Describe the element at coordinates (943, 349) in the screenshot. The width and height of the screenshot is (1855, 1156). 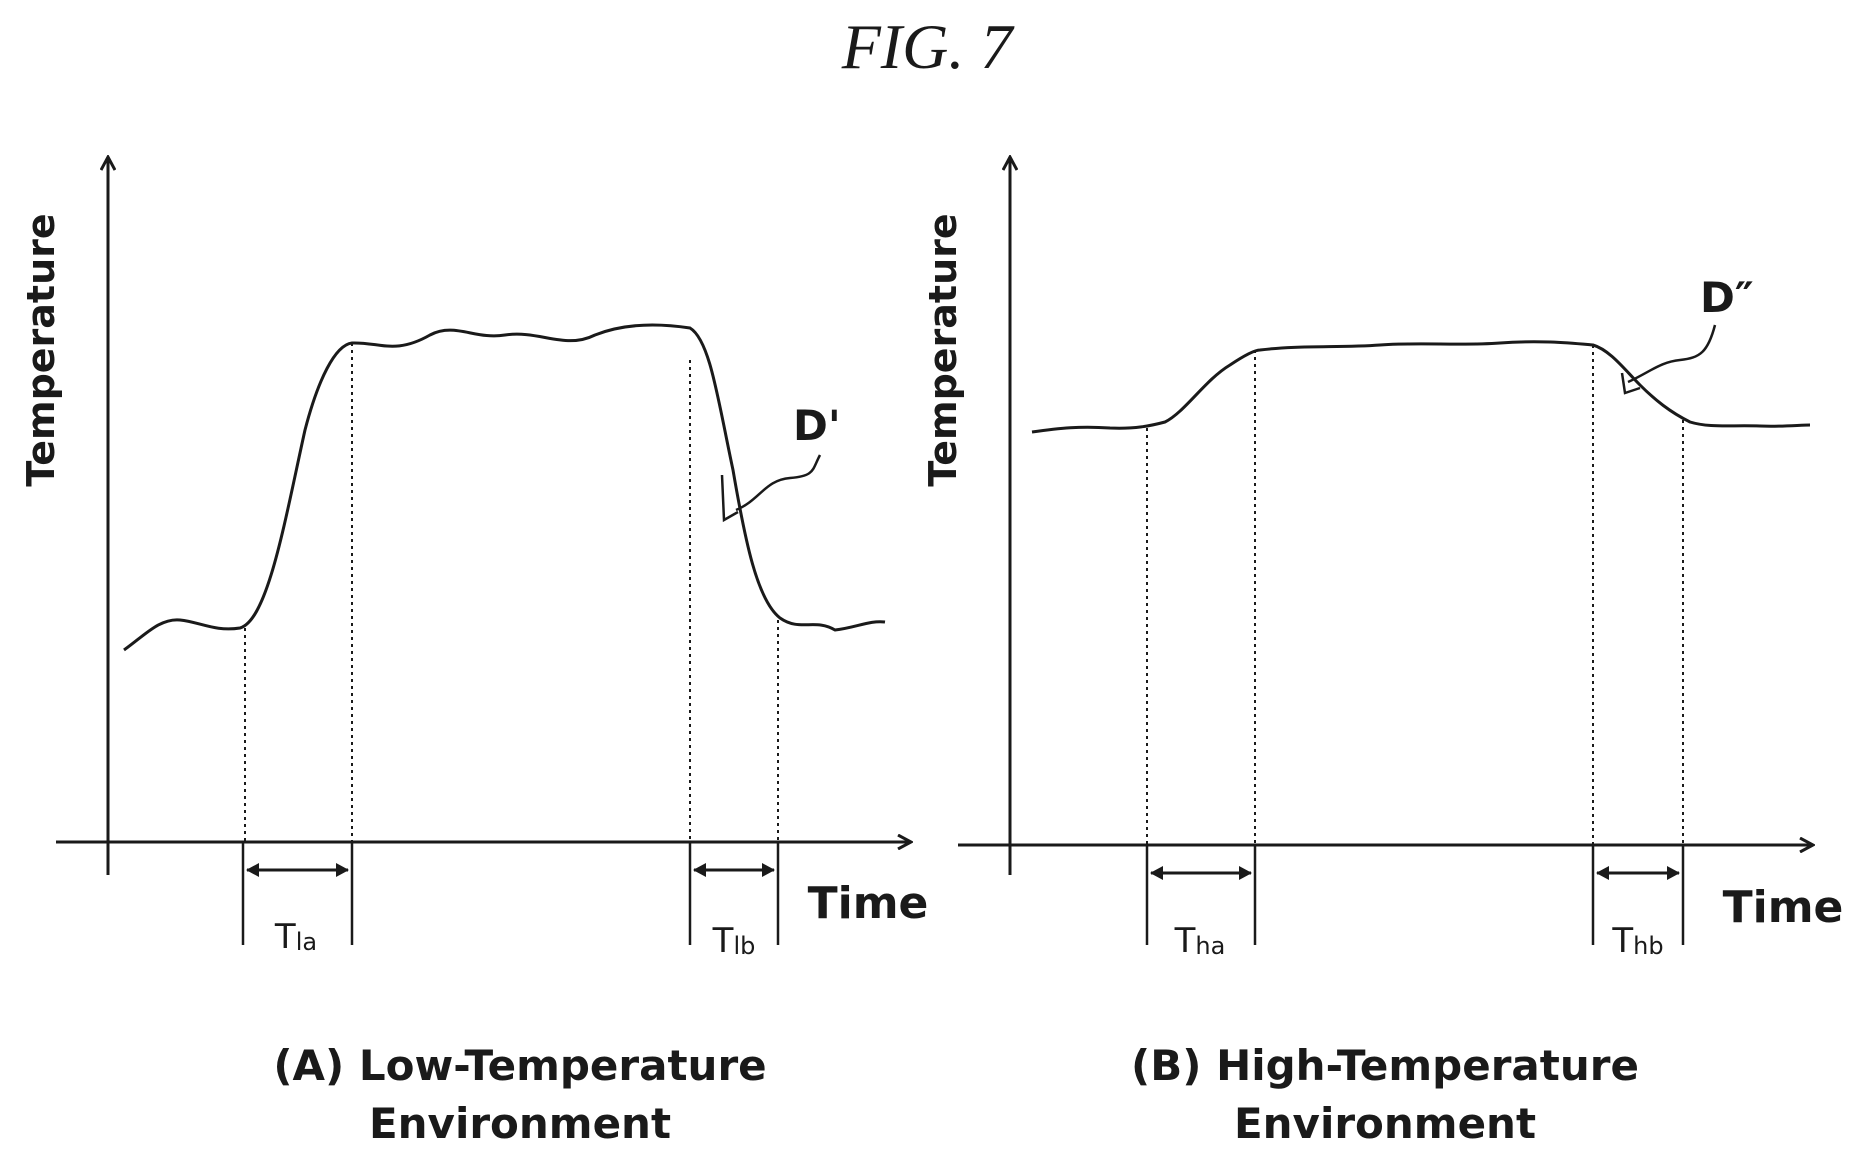
I see `panel-b-y-axis-label: Temperature` at that location.